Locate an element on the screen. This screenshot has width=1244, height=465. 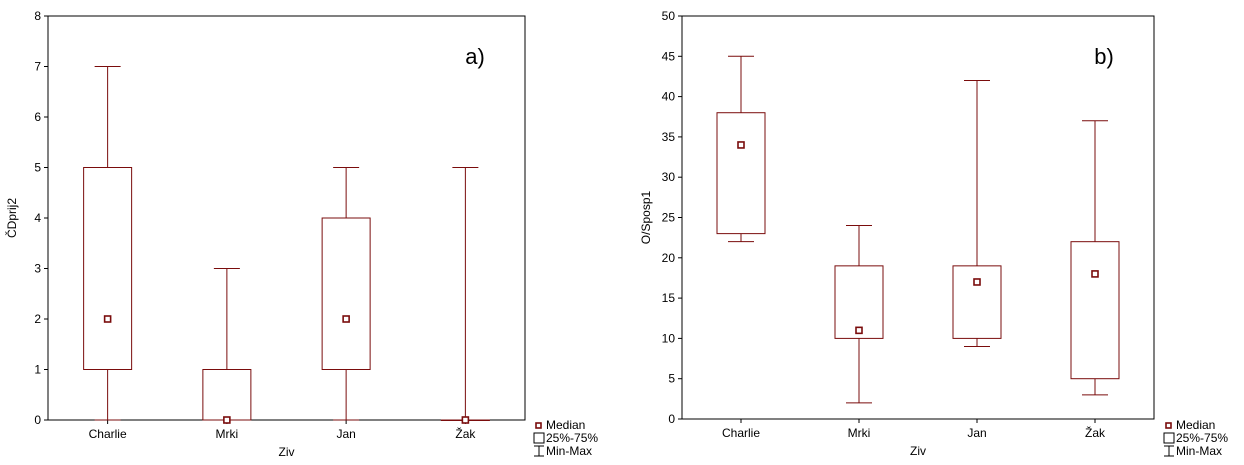
y-tick-label: 7 is located at coordinates (37, 67).